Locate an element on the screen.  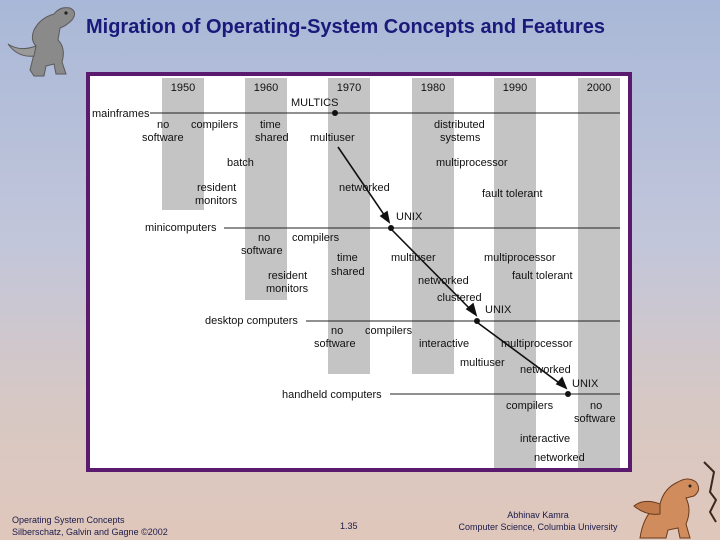
desk-networked: networked is located at coordinates (545, 370).